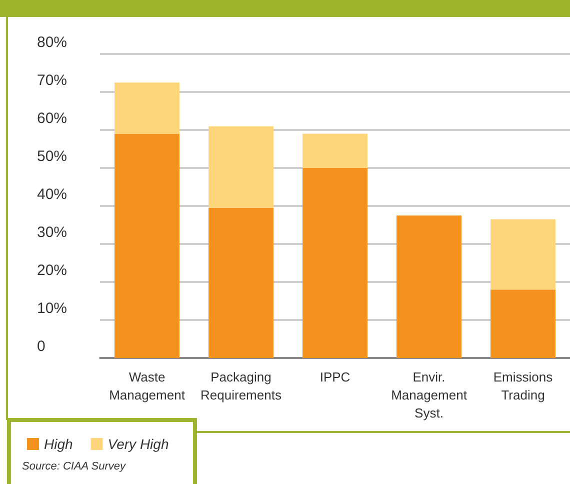 Image resolution: width=570 pixels, height=484 pixels. Describe the element at coordinates (52, 232) in the screenshot. I see `y-tick-label: 30%` at that location.